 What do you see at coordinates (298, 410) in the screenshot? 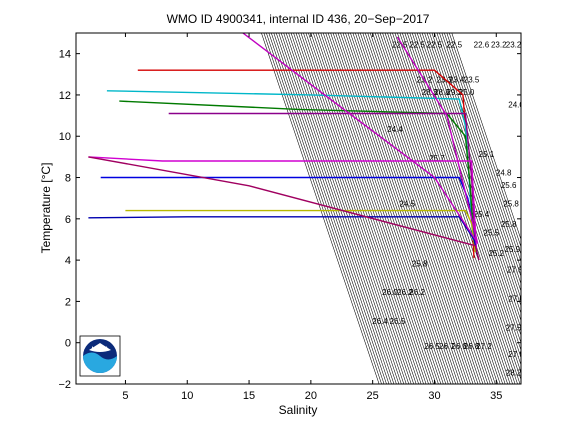
I see `x-axis-label: Salinity` at bounding box center [298, 410].